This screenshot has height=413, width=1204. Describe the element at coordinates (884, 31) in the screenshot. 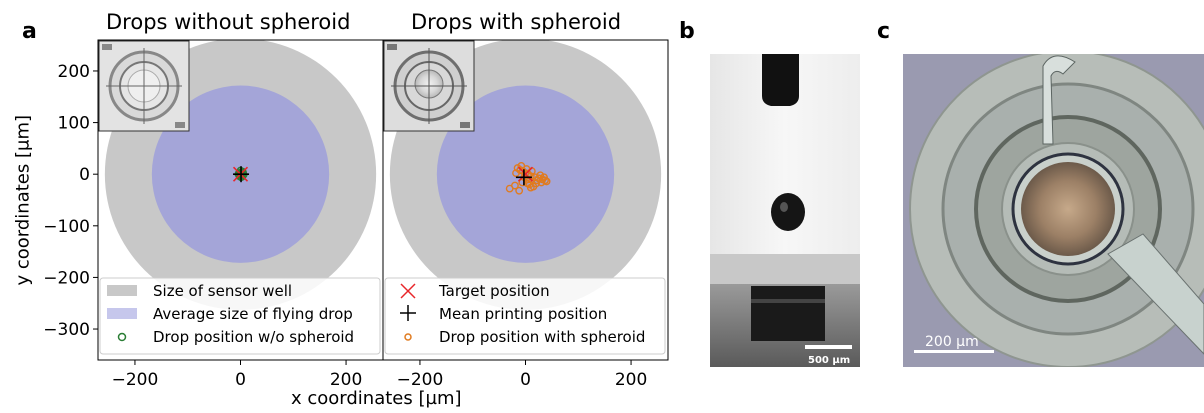

I see `panel-letter-c: c` at that location.